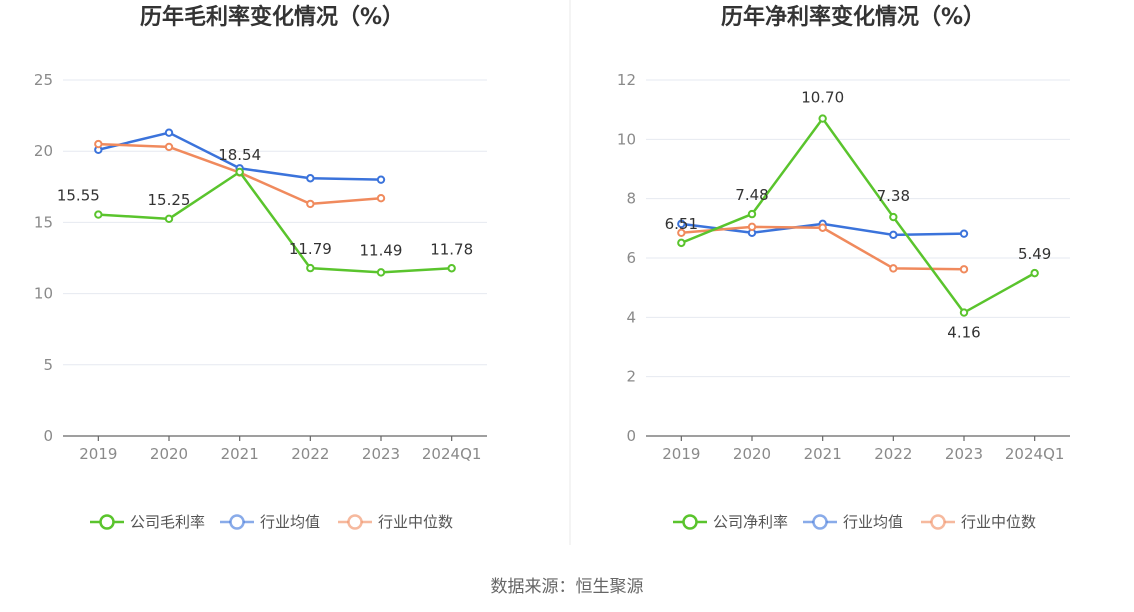  What do you see at coordinates (43, 151) in the screenshot?
I see `y-tick-label: 20` at bounding box center [43, 151].